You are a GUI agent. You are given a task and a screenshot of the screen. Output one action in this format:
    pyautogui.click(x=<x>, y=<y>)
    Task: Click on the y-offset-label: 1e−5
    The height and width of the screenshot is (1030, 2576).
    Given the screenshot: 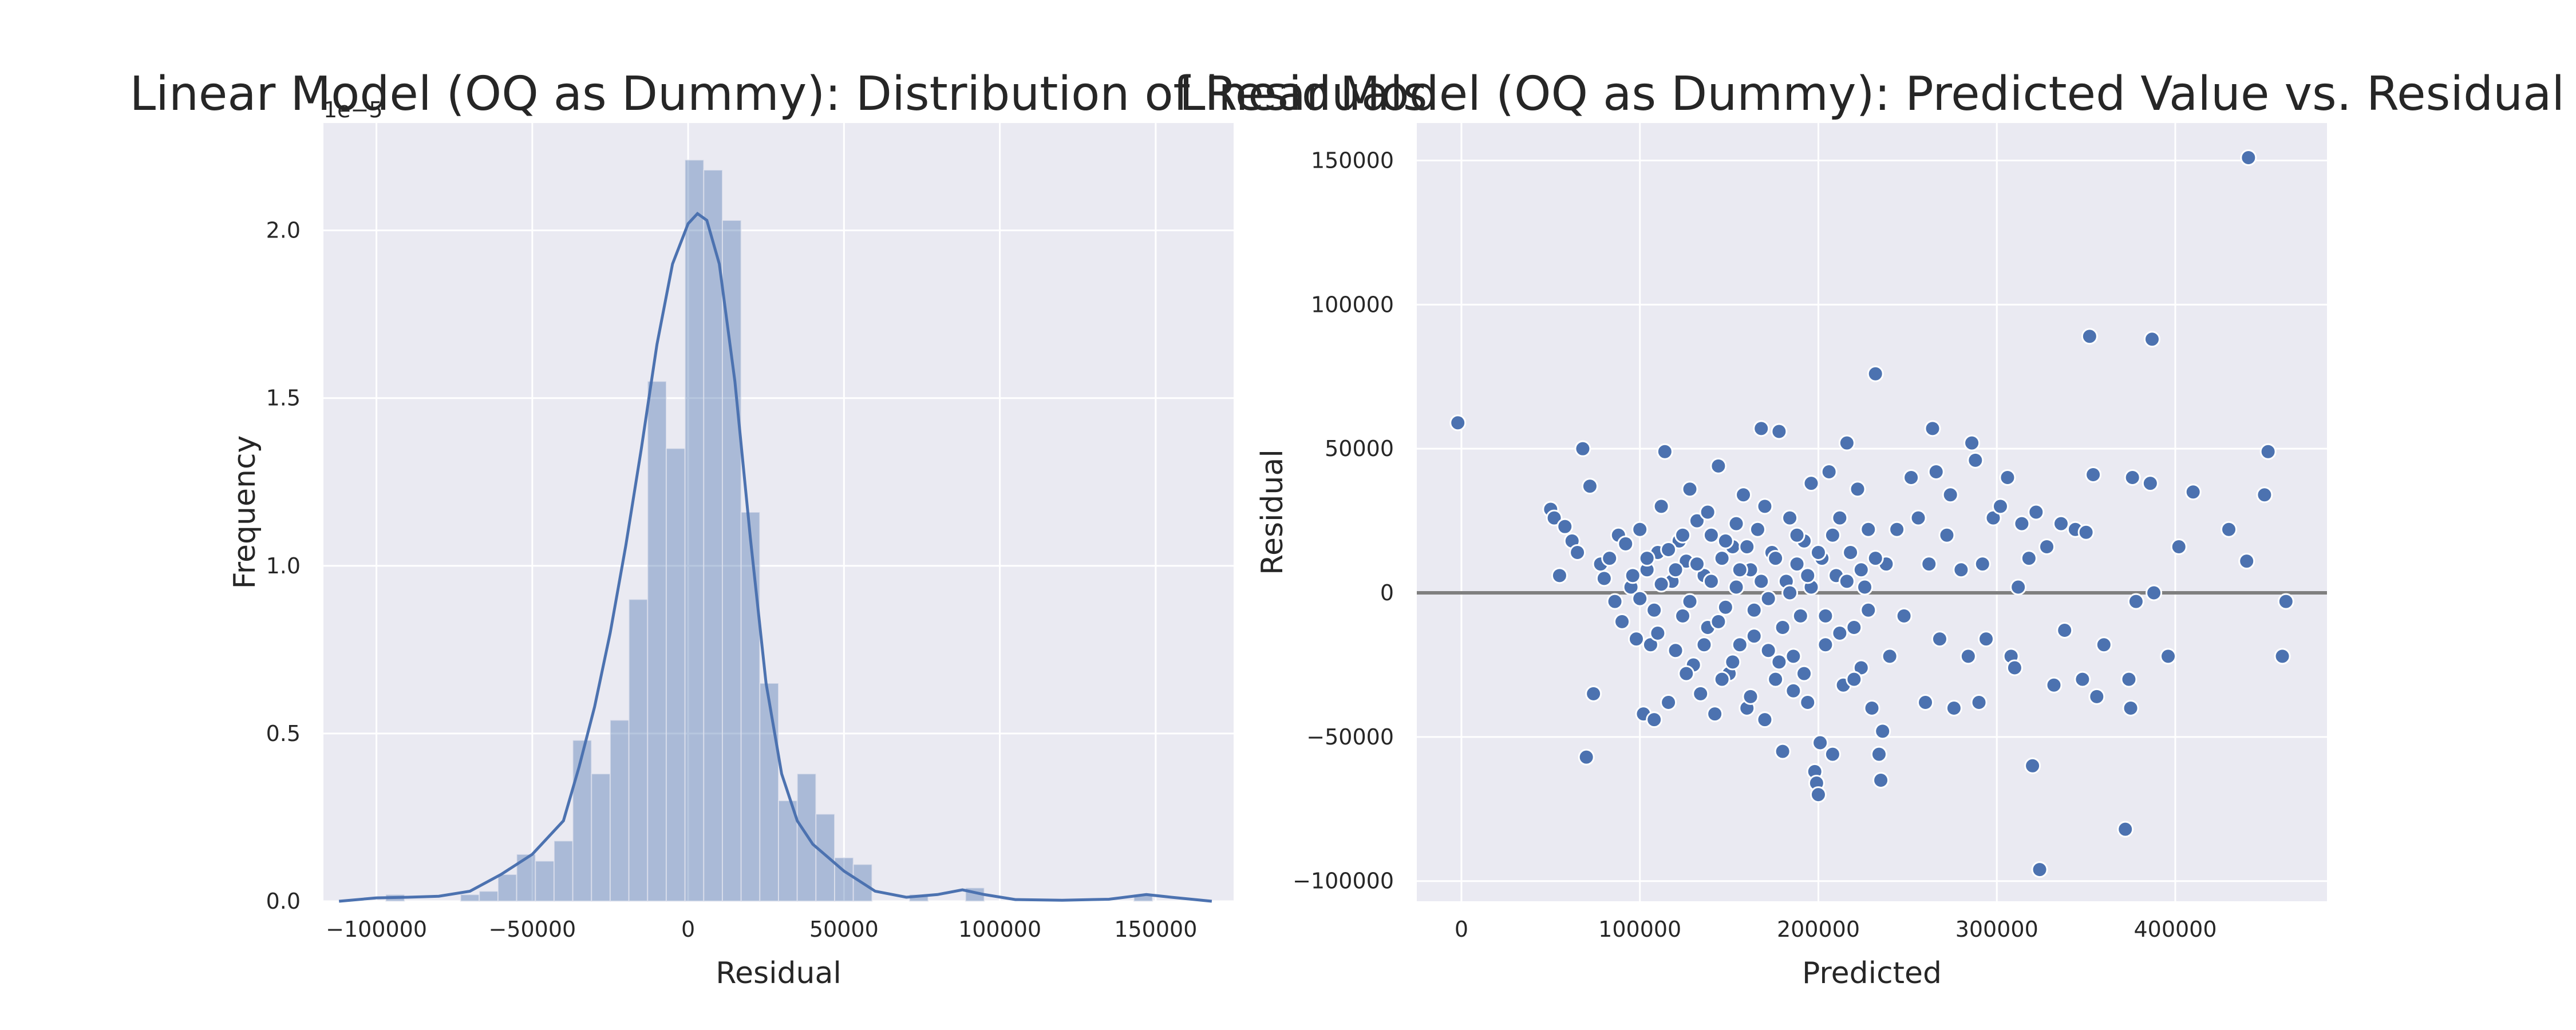 What is the action you would take?
    pyautogui.click(x=353, y=109)
    